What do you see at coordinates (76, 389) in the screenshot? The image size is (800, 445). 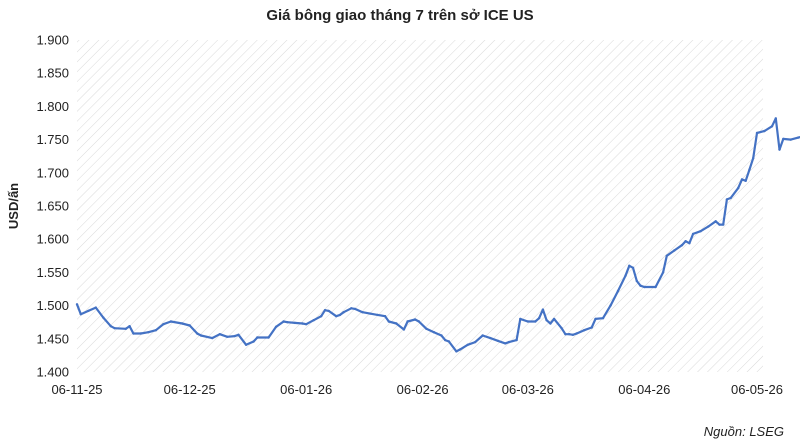 I see `x-tick-label: 06-11-25` at bounding box center [76, 389].